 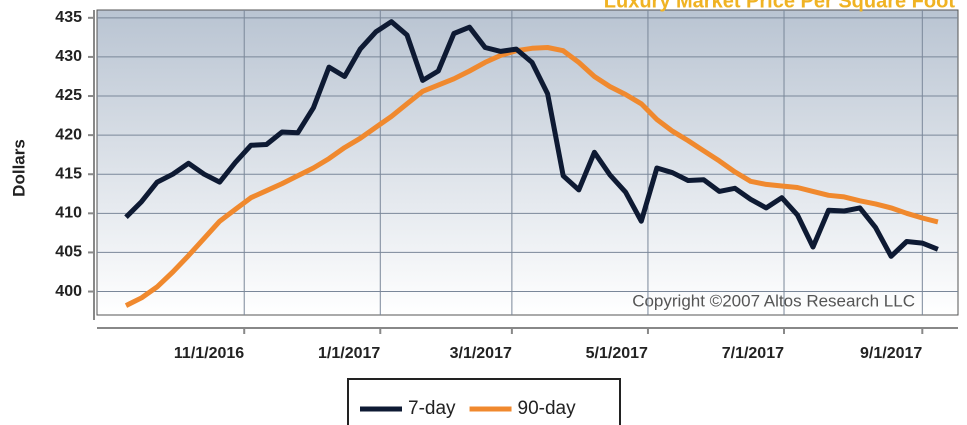 What do you see at coordinates (432, 408) in the screenshot?
I see `legend-label: 7-day` at bounding box center [432, 408].